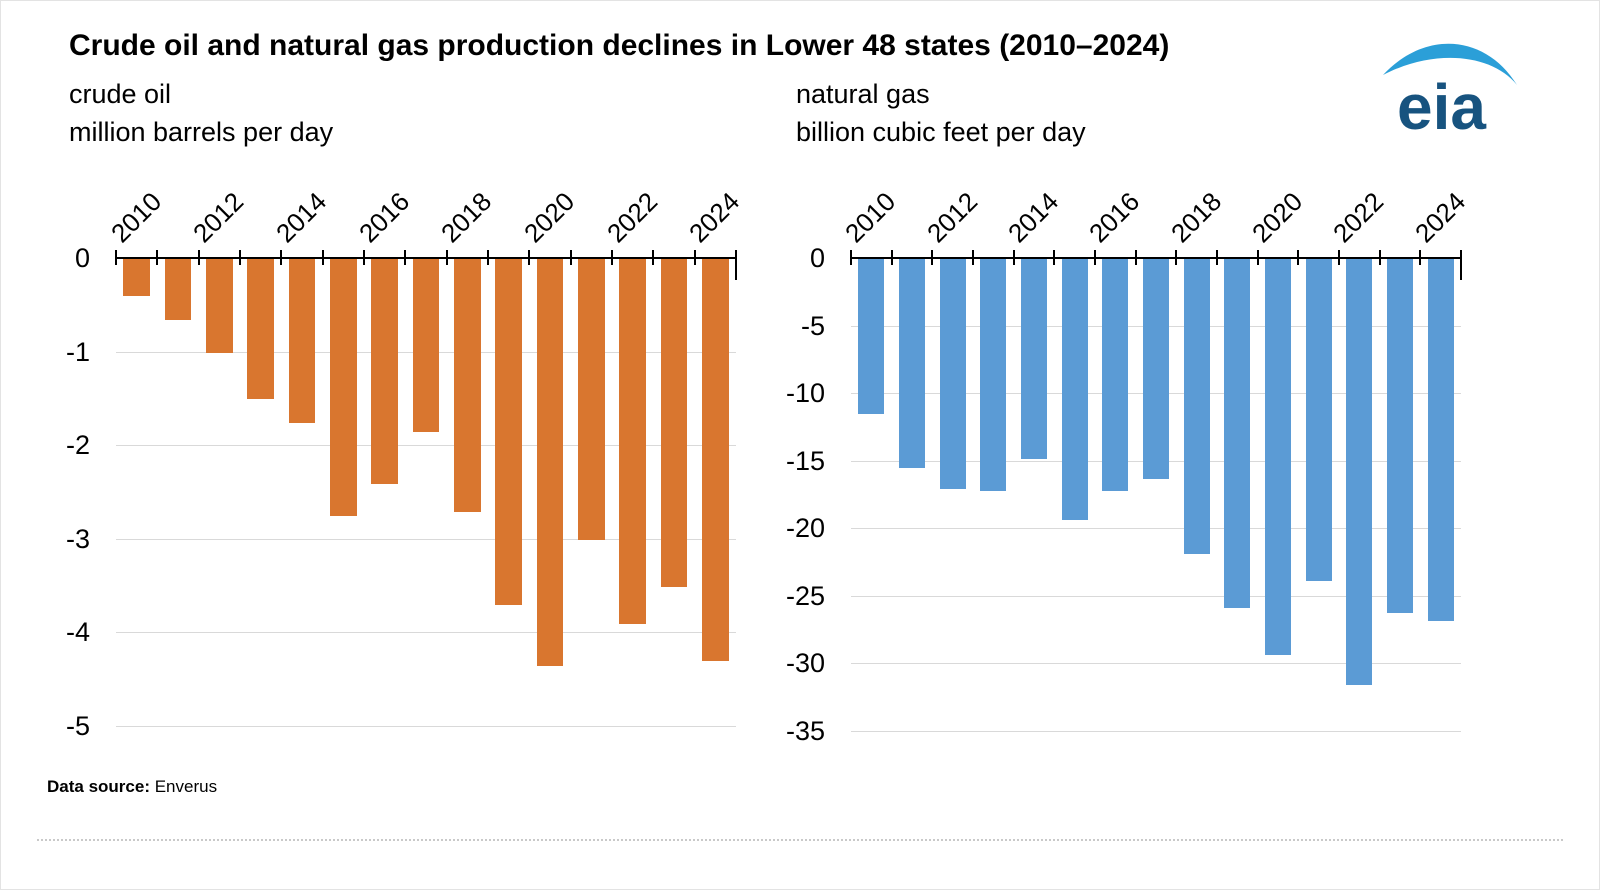 The height and width of the screenshot is (890, 1600). I want to click on bar-2022, so click(1359, 472).